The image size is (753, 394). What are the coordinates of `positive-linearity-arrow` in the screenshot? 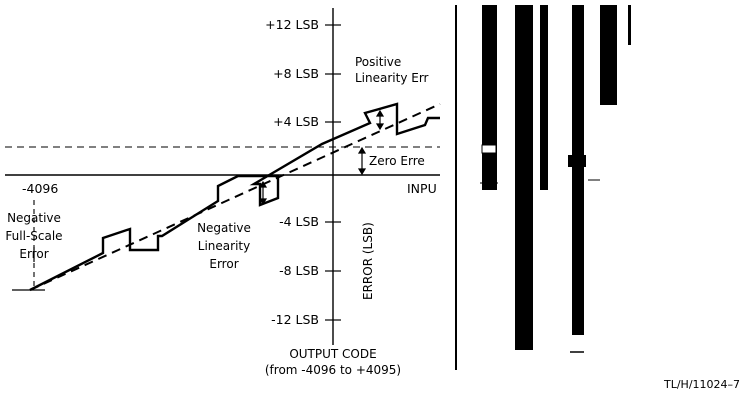 It's located at (380, 120).